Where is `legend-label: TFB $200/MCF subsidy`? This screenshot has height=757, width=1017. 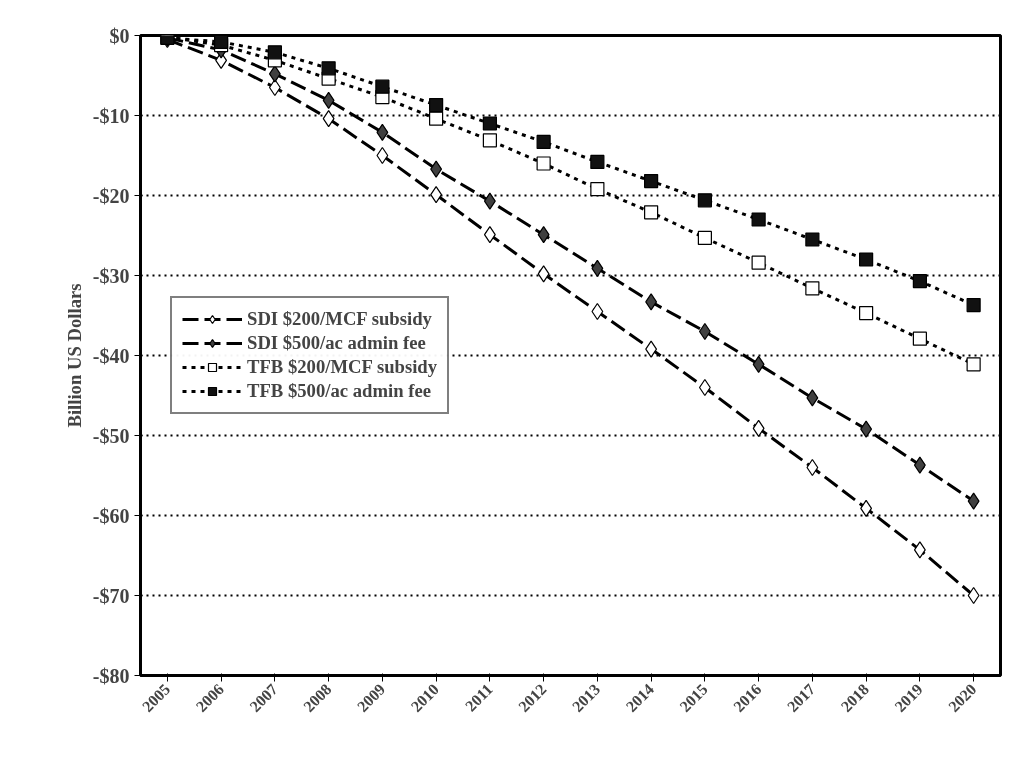 legend-label: TFB $200/MCF subsidy is located at coordinates (342, 367).